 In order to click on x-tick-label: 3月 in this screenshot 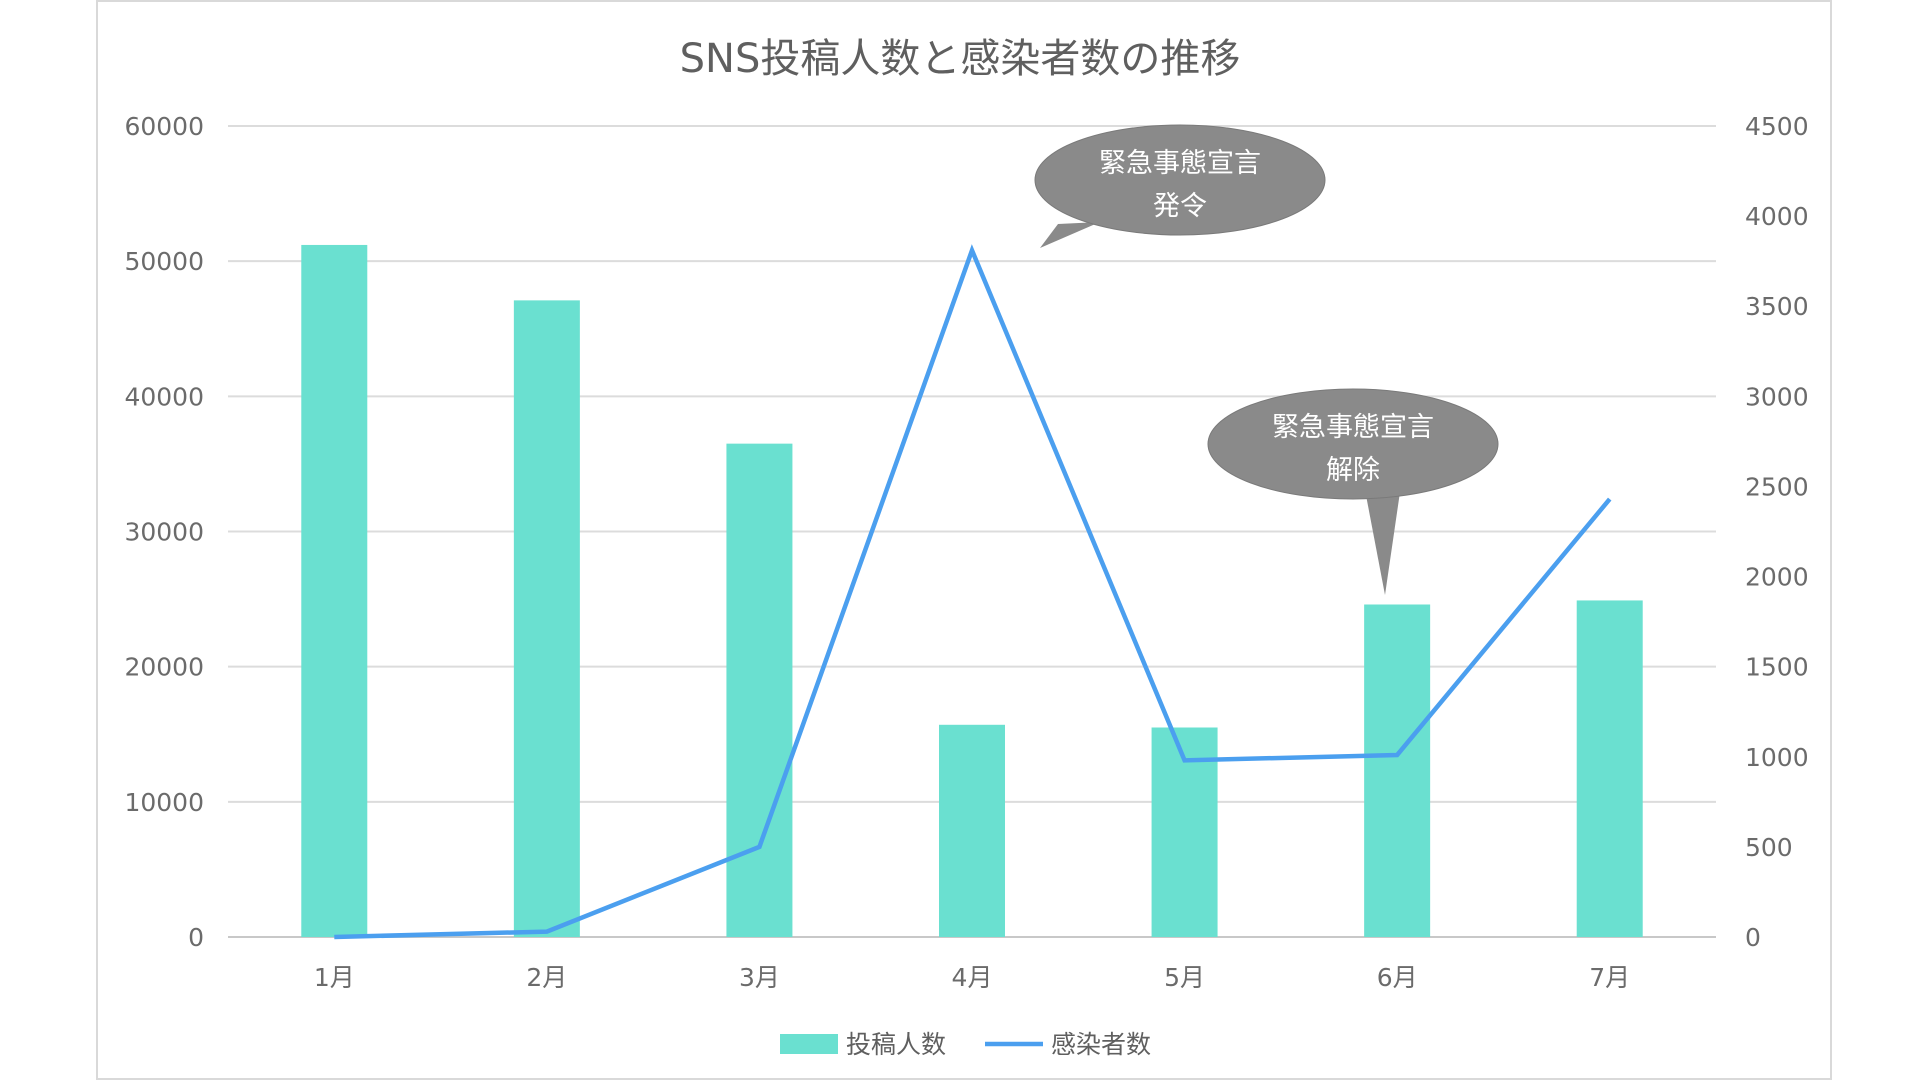, I will do `click(759, 977)`.